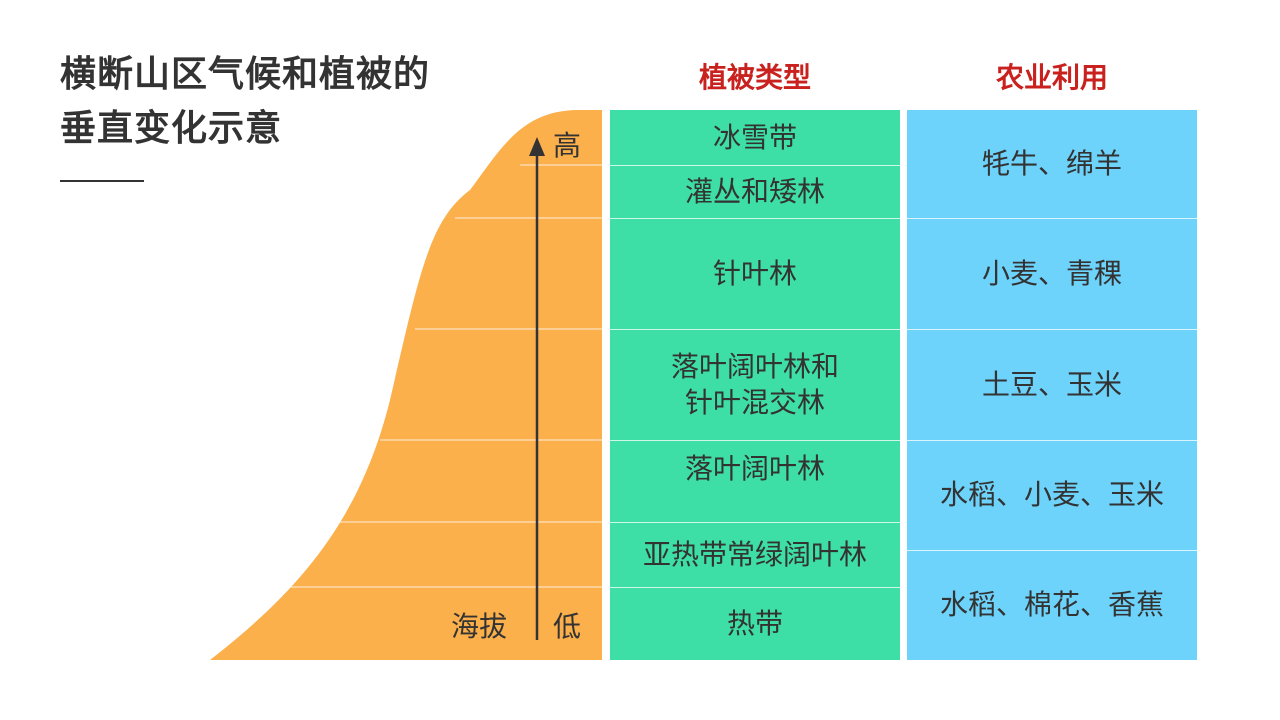 The image size is (1280, 720). I want to click on agriculture-header: 农业利用, so click(1051, 77).